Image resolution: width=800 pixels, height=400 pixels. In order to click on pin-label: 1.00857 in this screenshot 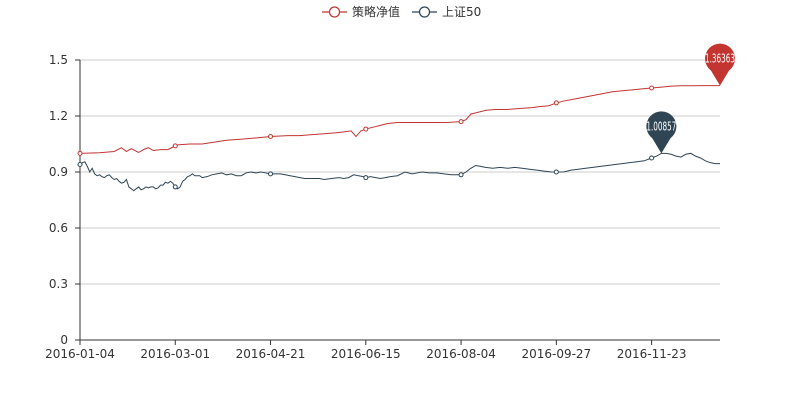, I will do `click(661, 126)`.